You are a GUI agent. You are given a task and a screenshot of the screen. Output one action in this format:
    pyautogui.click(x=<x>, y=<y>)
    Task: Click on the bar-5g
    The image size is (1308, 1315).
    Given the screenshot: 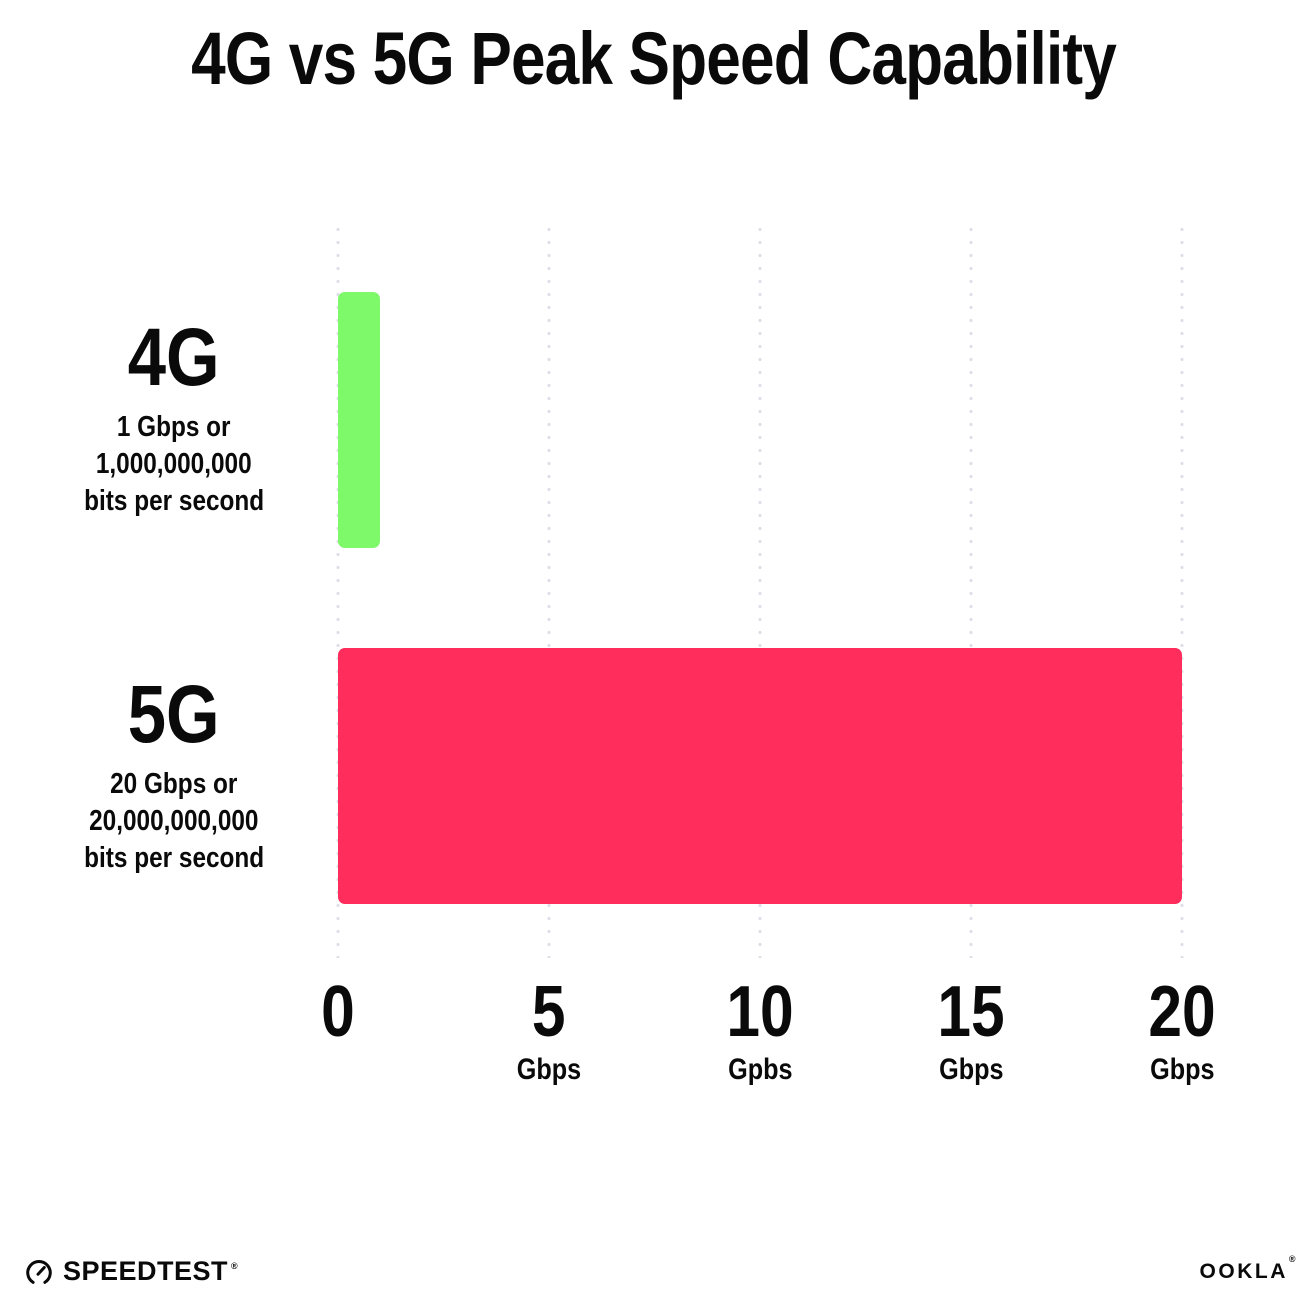 What is the action you would take?
    pyautogui.click(x=760, y=776)
    